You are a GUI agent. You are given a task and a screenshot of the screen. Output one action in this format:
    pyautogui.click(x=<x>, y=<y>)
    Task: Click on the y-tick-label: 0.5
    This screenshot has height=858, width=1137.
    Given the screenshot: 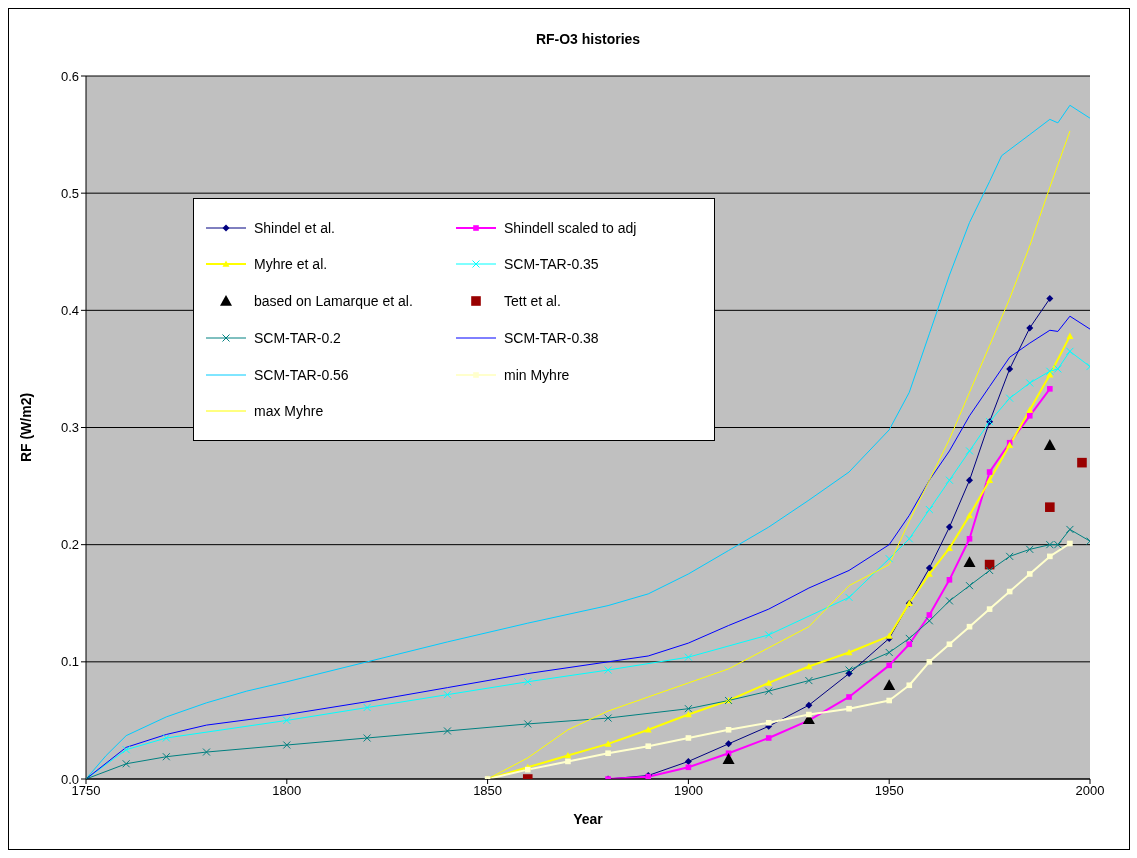 What is the action you would take?
    pyautogui.click(x=69, y=193)
    